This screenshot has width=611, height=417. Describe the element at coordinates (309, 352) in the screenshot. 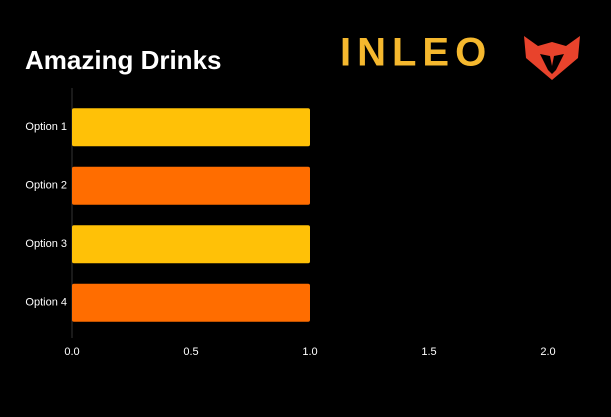

I see `x-tick-label: 1.0` at that location.